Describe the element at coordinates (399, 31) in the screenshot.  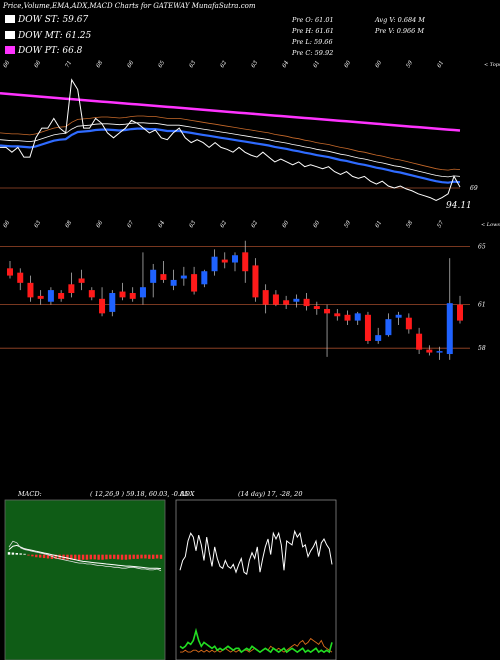
I see `stat-pre-volume: Pre V: 0.966 M` at that location.